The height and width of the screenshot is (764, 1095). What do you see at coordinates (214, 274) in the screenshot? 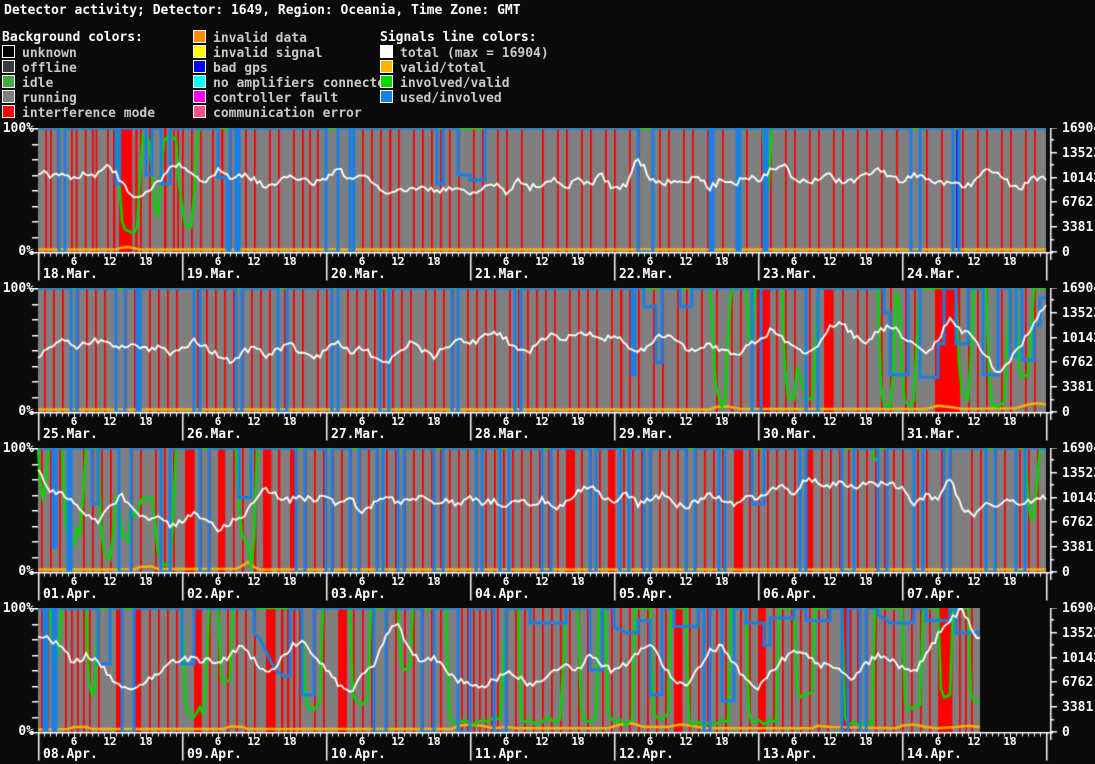
I see `date-label: 19.Mar.` at bounding box center [214, 274].